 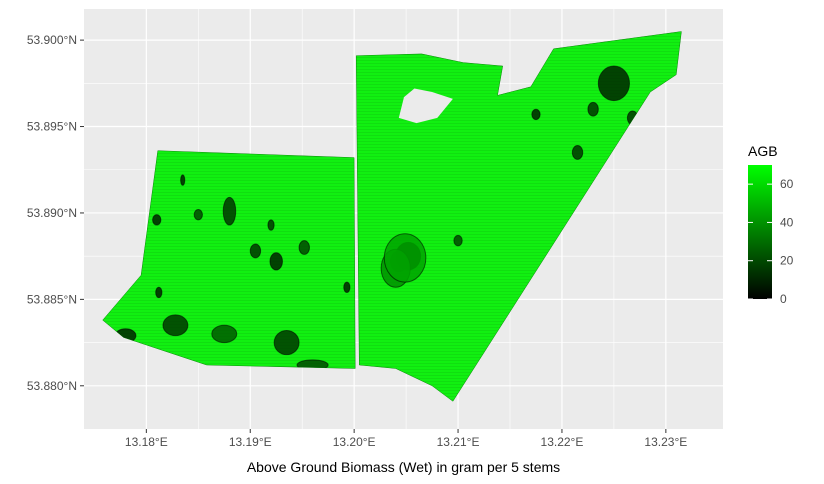 I want to click on legend-tick-label: 20, so click(x=787, y=261).